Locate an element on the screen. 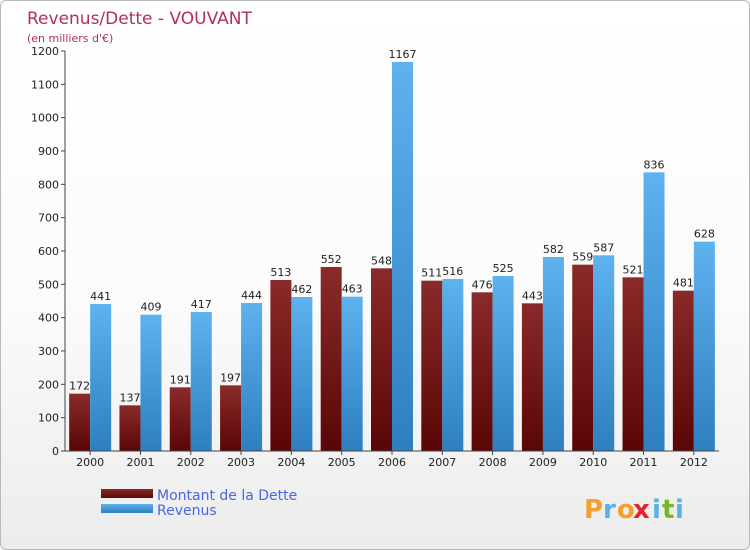 This screenshot has height=550, width=750. bar-value-label: 513 is located at coordinates (280, 272).